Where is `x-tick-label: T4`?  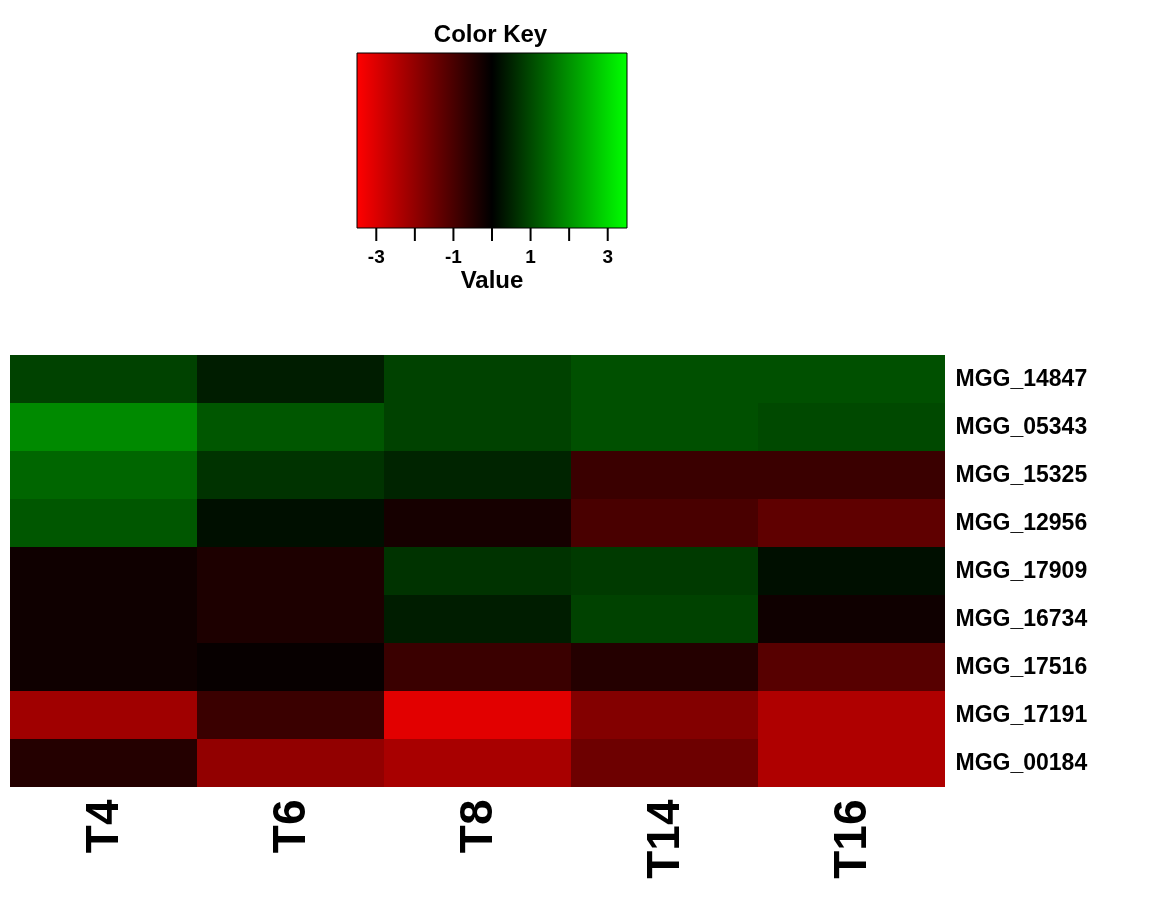
x-tick-label: T4 is located at coordinates (101, 826).